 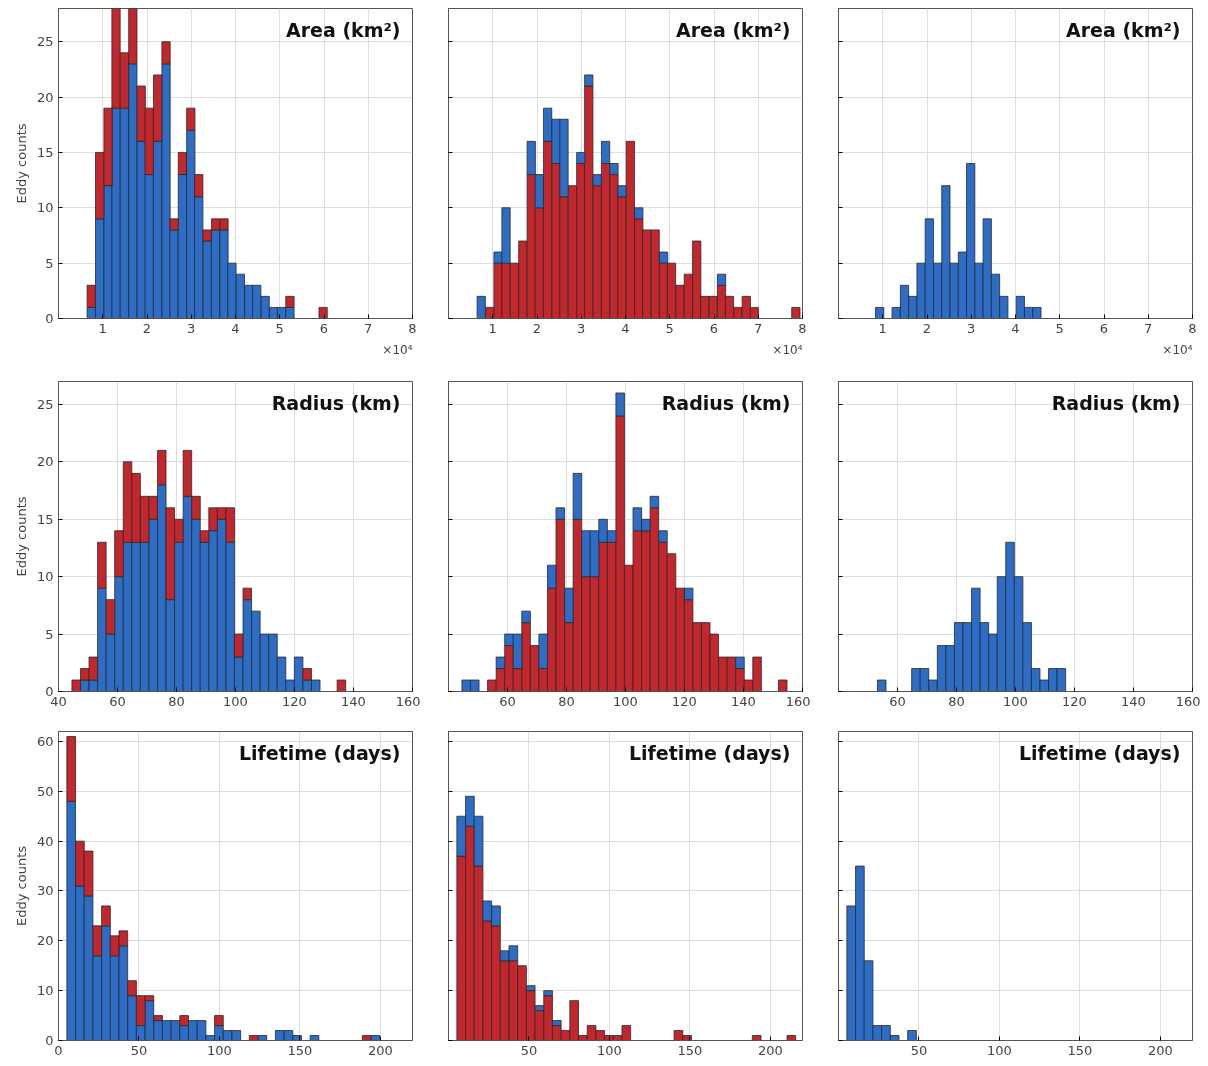 What do you see at coordinates (45, 841) in the screenshot?
I see `y-tick-label: 40` at bounding box center [45, 841].